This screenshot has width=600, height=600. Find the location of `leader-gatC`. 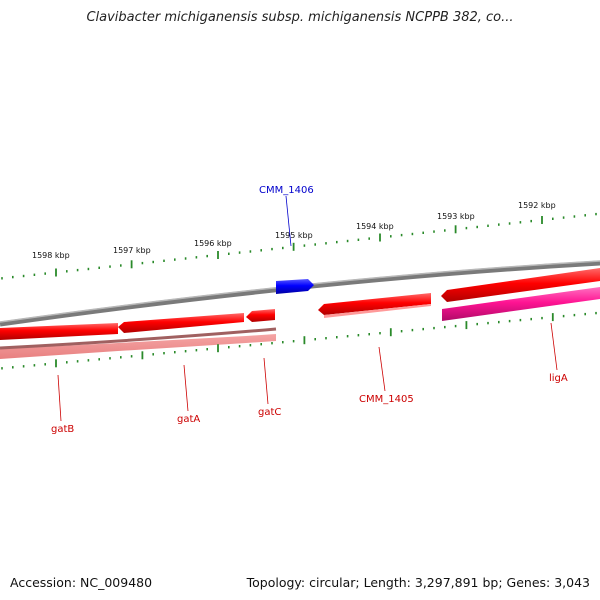

leader-gatC is located at coordinates (266, 381).